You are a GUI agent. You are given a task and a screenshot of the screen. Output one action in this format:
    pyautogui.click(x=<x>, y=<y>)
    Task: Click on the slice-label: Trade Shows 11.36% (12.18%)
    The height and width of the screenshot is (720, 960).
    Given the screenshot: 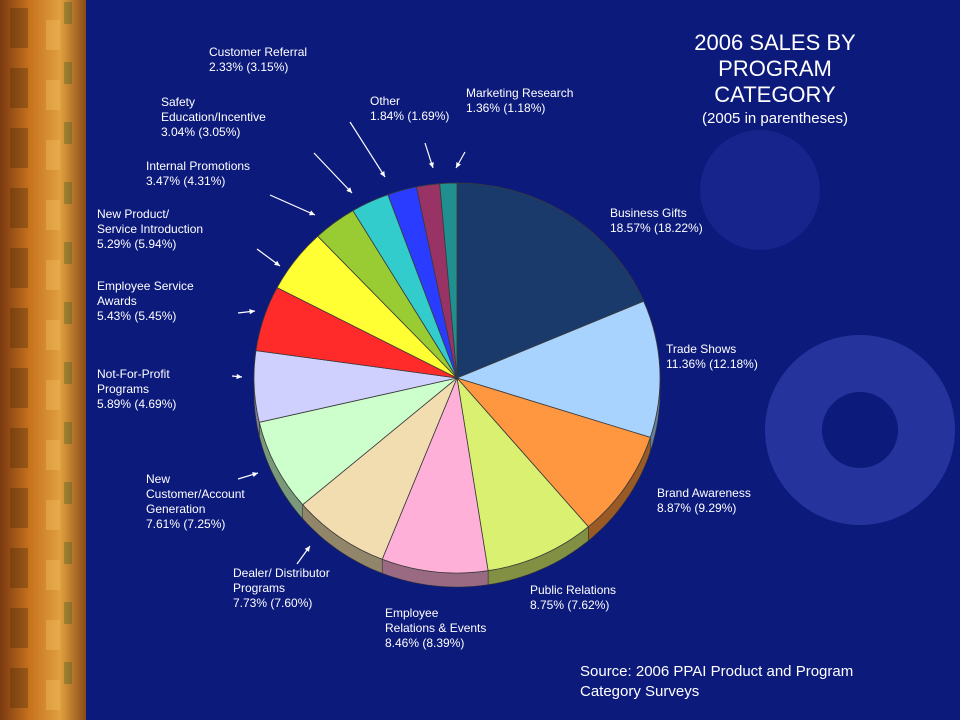 What is the action you would take?
    pyautogui.click(x=712, y=356)
    